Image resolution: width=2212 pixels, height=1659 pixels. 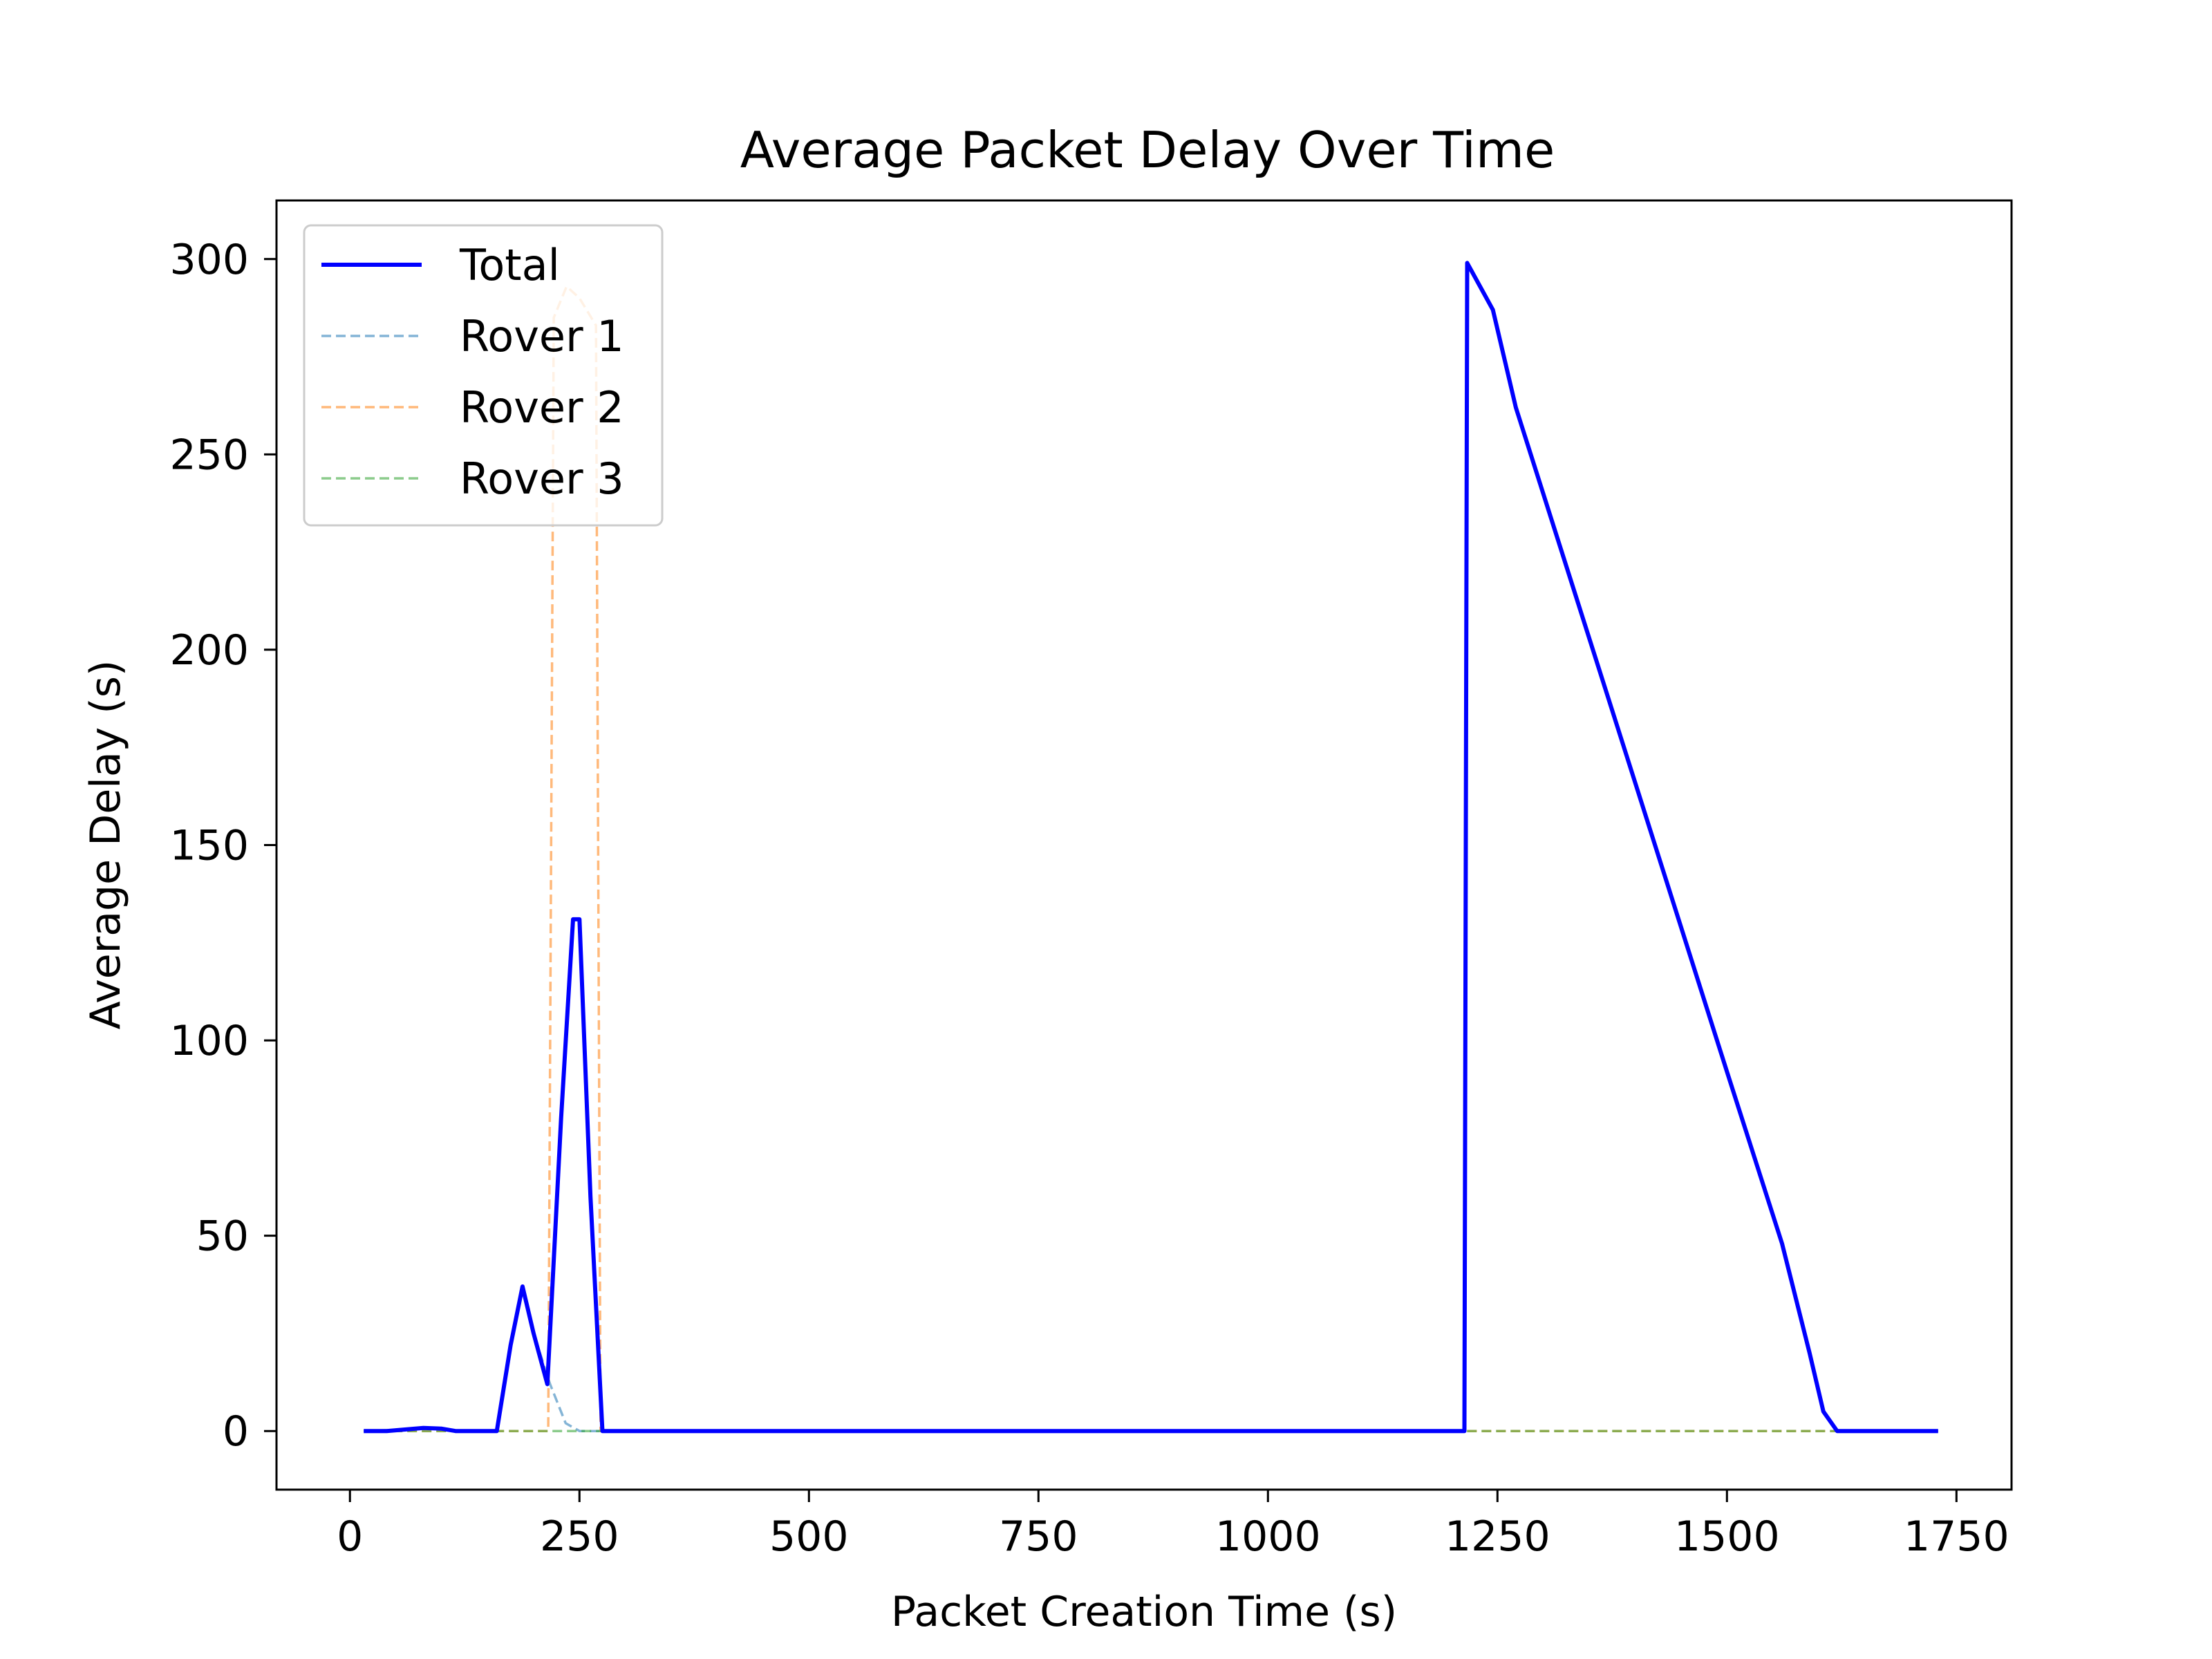 What do you see at coordinates (542, 479) in the screenshot?
I see `legend-label: Rover 3` at bounding box center [542, 479].